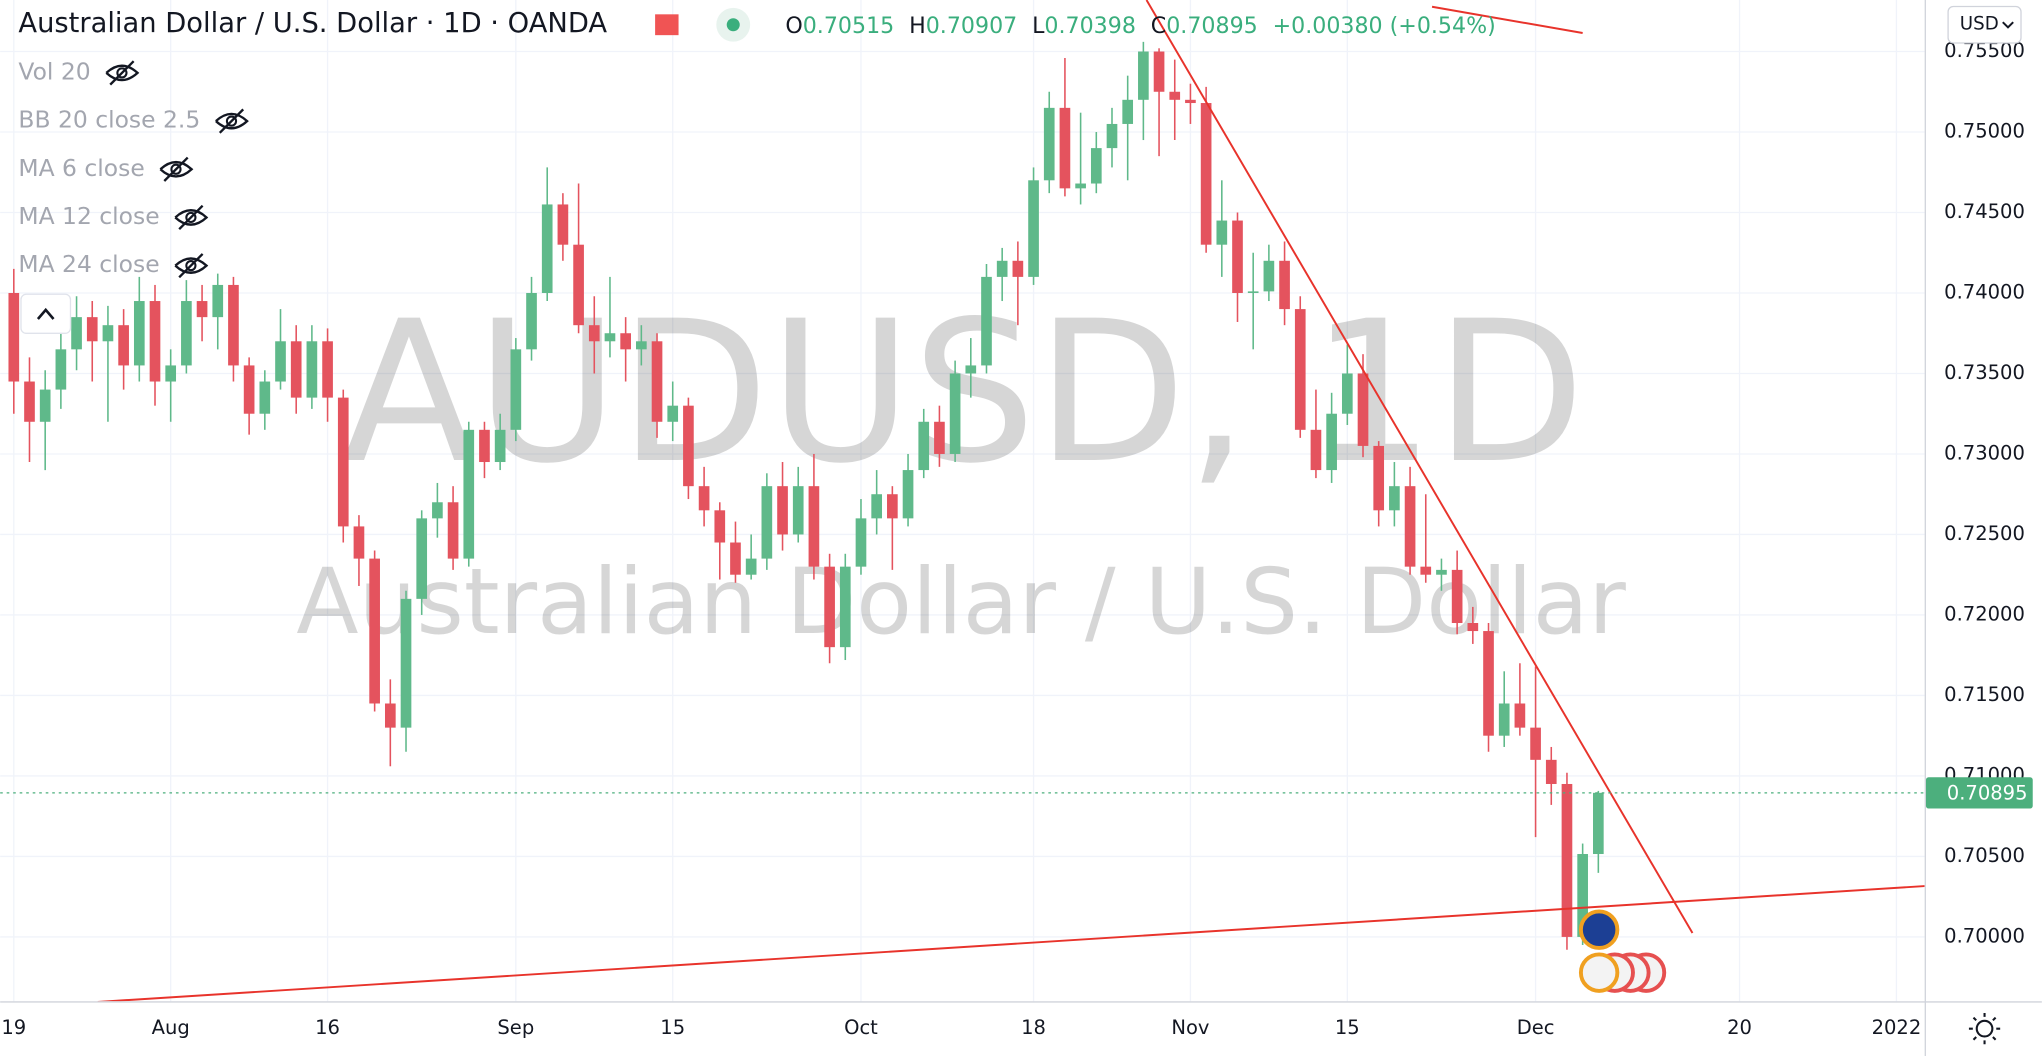 The height and width of the screenshot is (1056, 2042). What do you see at coordinates (1033, 1027) in the screenshot?
I see `x-tick-label: 18` at bounding box center [1033, 1027].